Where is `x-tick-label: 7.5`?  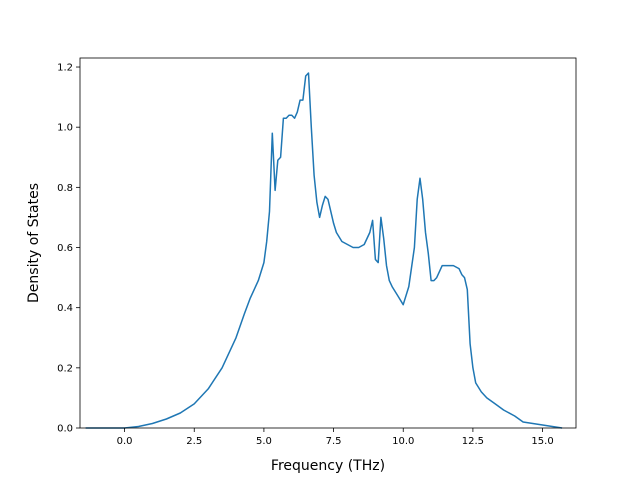 x-tick-label: 7.5 is located at coordinates (334, 441).